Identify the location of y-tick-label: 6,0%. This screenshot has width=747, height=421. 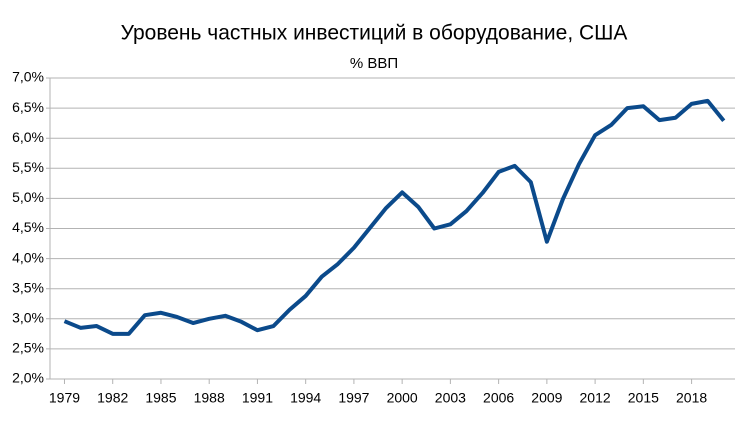
(28, 137).